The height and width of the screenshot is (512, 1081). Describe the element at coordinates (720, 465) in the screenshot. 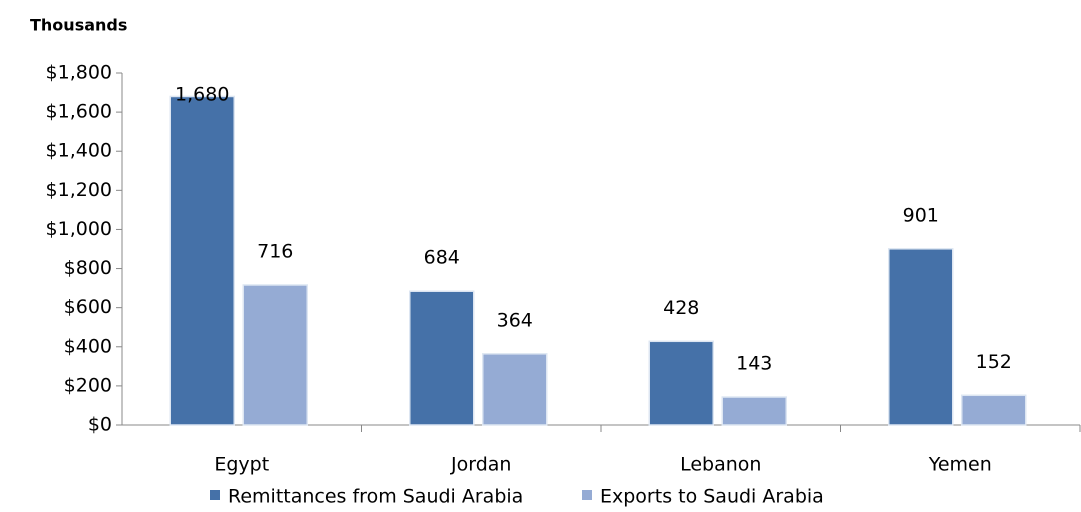

I see `x-tick-label: Lebanon` at that location.